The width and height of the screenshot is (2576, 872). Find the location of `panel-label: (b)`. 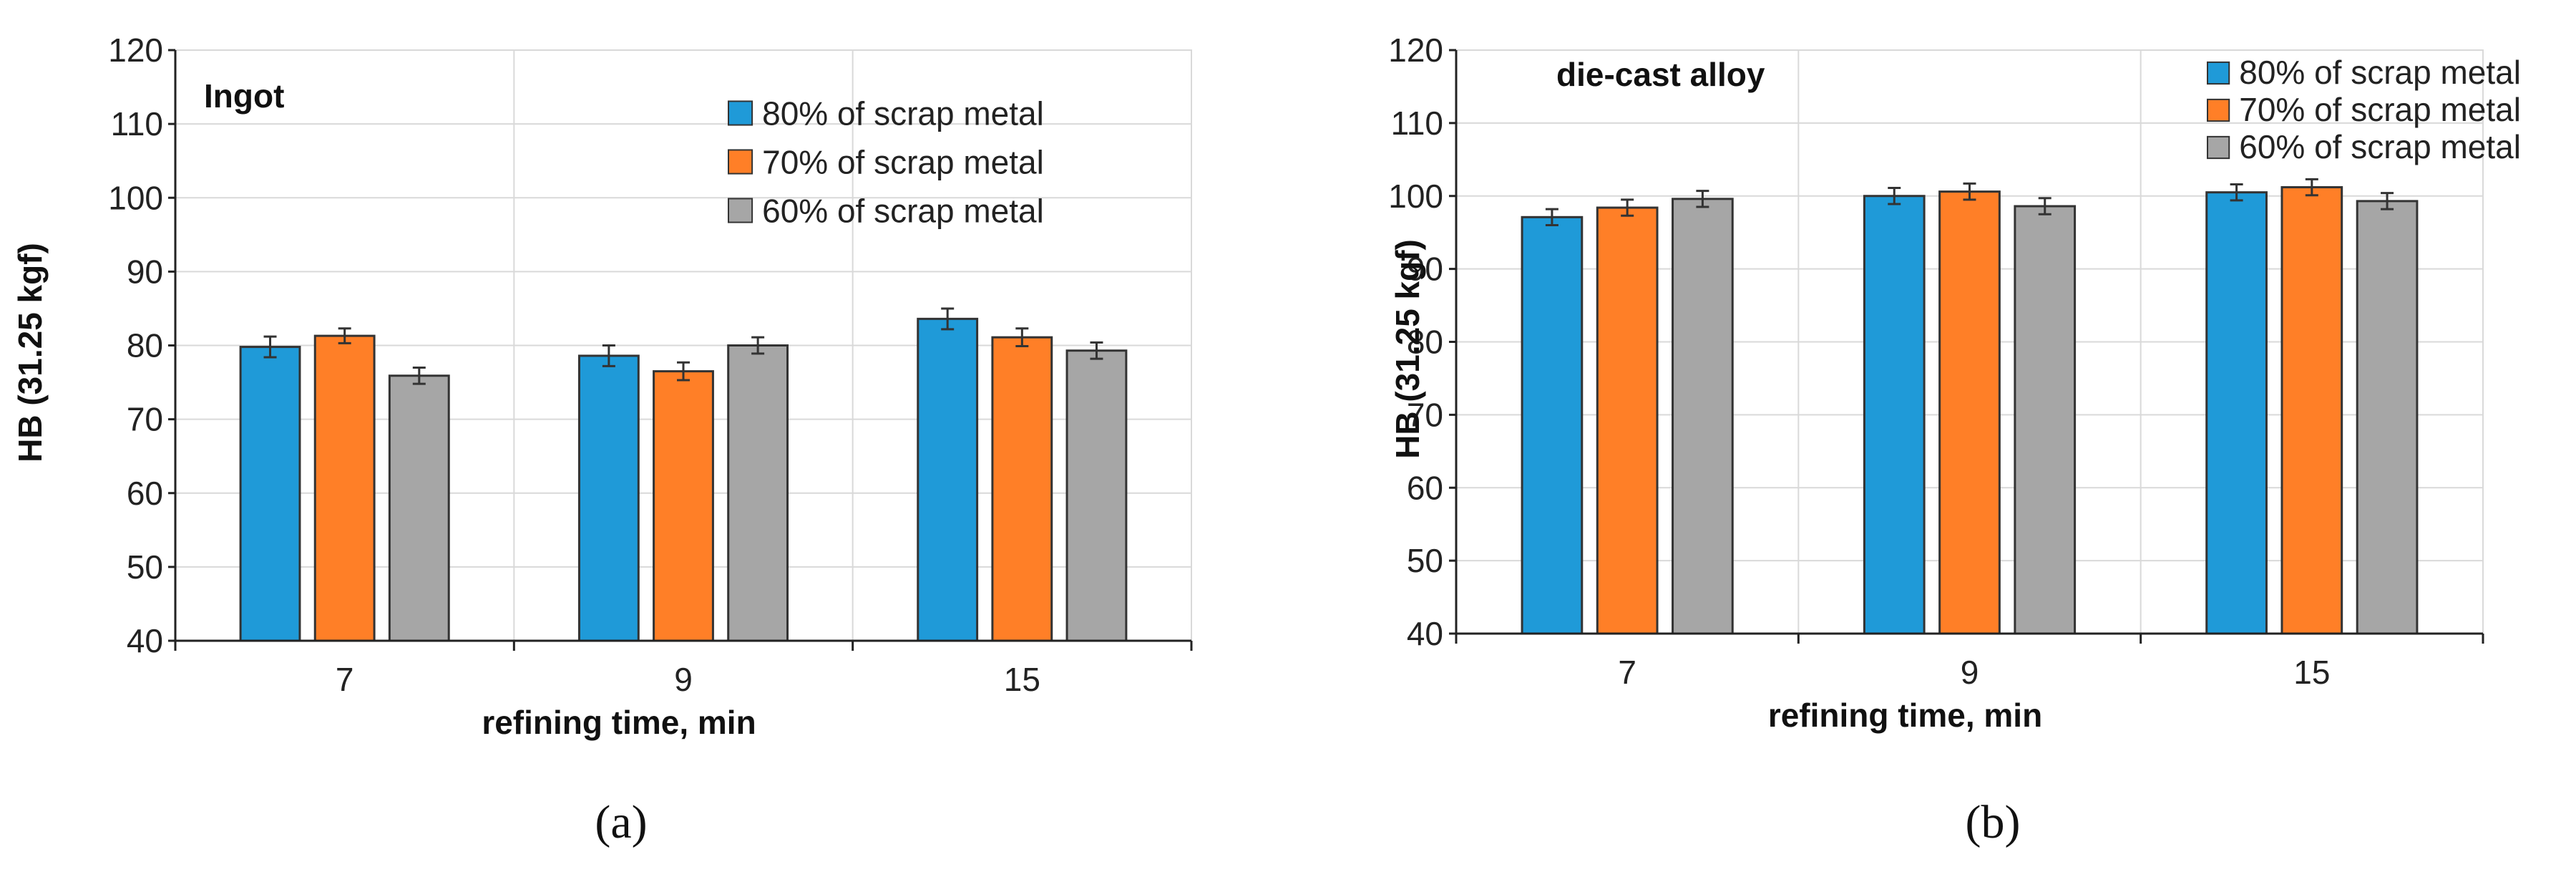

panel-label: (b) is located at coordinates (1993, 822).